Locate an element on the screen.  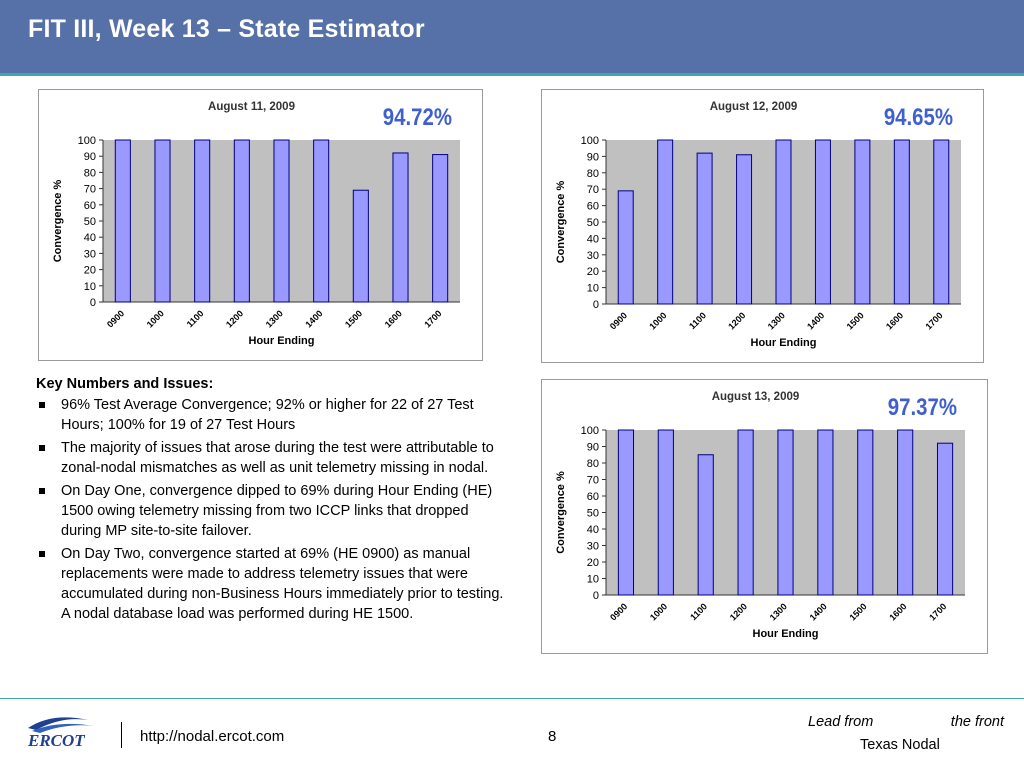
title-bar: FIT III, Week 13 – State Estimator is located at coordinates (512, 38).